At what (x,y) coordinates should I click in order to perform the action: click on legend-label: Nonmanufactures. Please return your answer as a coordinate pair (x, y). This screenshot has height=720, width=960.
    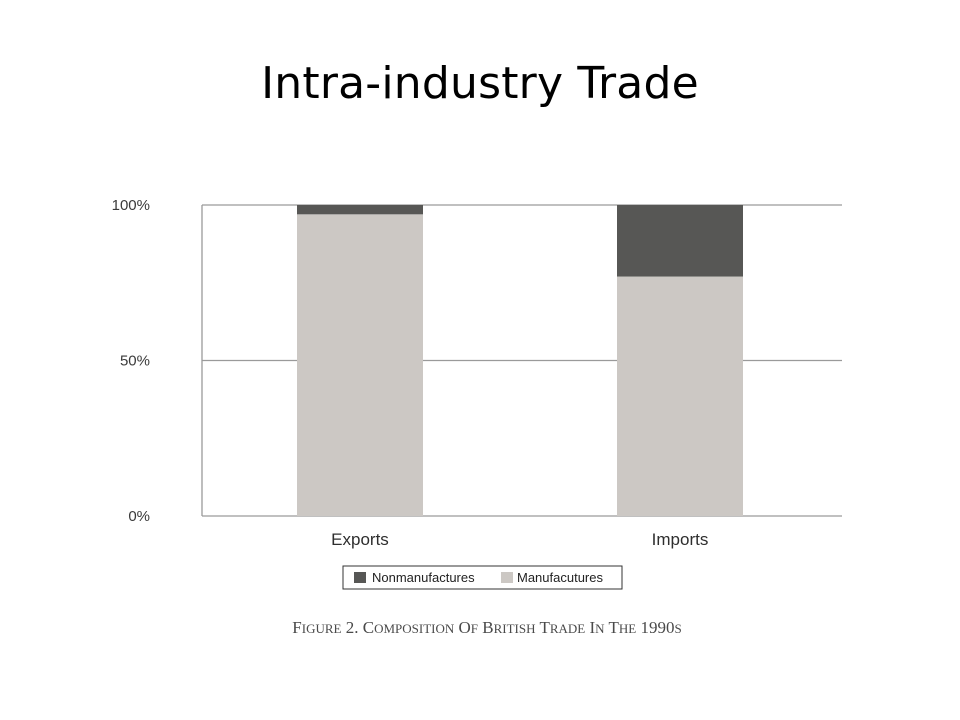
    Looking at the image, I should click on (423, 577).